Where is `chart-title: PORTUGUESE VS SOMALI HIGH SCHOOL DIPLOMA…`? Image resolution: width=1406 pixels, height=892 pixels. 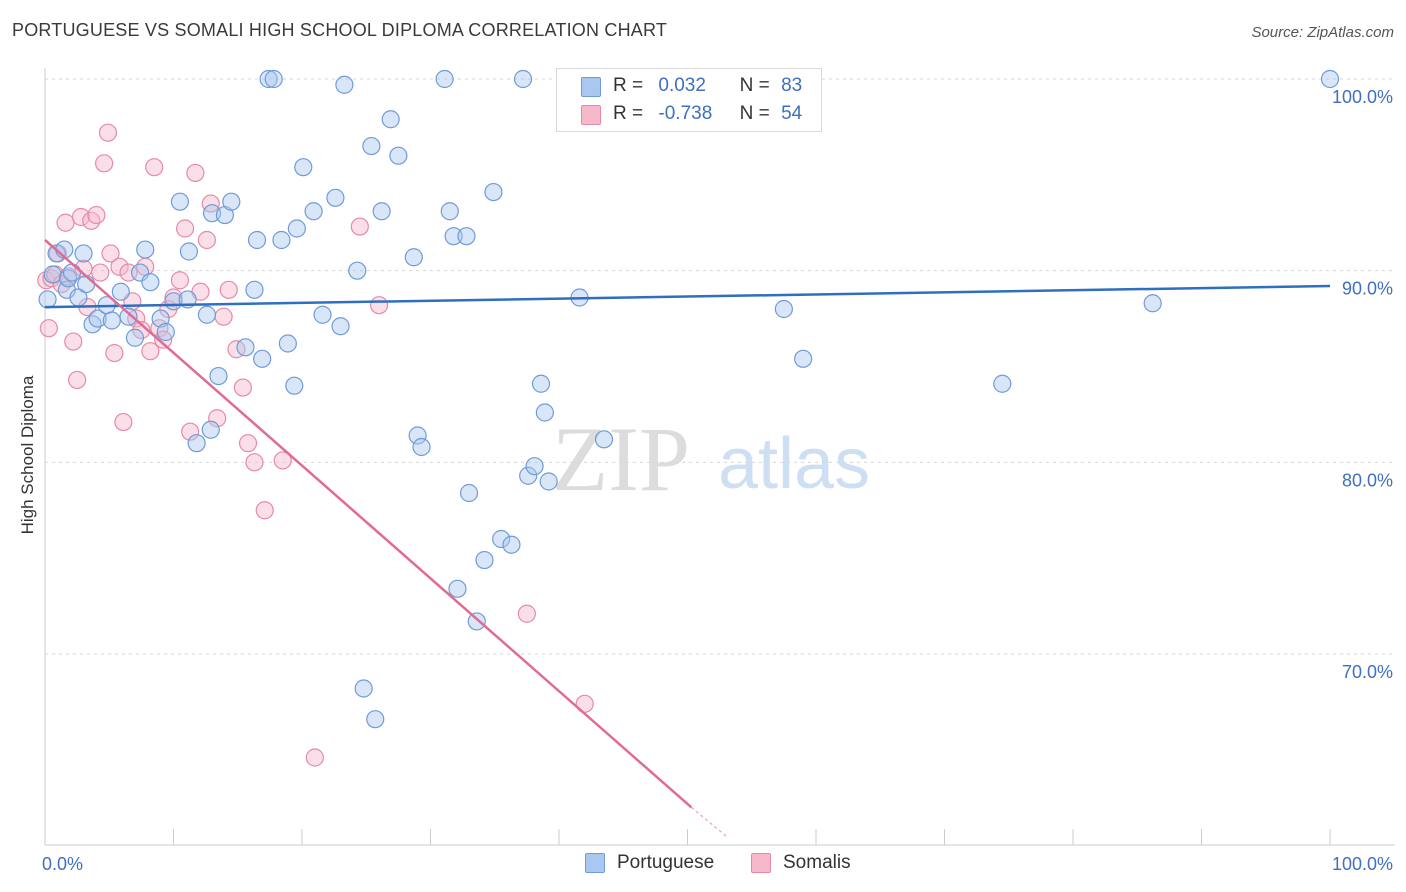 chart-title: PORTUGUESE VS SOMALI HIGH SCHOOL DIPLOMA… is located at coordinates (340, 30).